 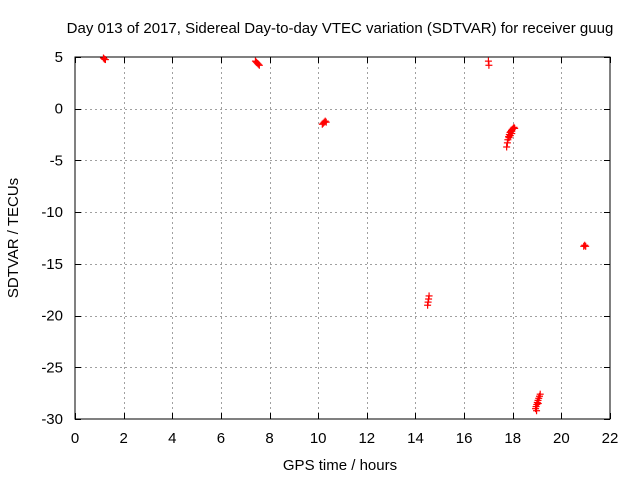 What do you see at coordinates (75, 438) in the screenshot?
I see `x-tick-label: 0` at bounding box center [75, 438].